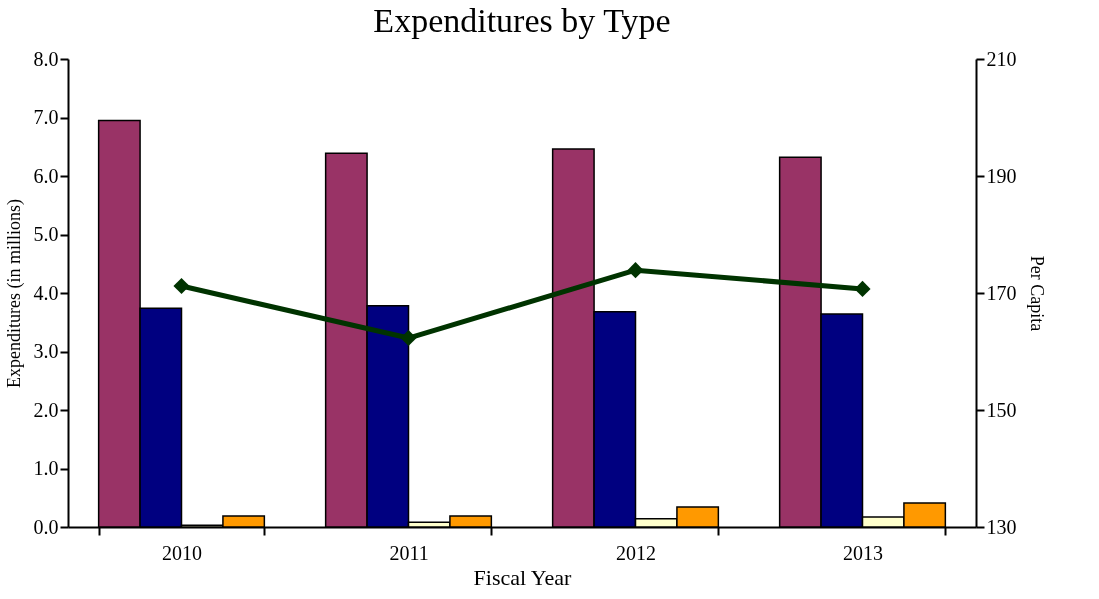  I want to click on y-tick-label: 4.0, so click(46, 292).